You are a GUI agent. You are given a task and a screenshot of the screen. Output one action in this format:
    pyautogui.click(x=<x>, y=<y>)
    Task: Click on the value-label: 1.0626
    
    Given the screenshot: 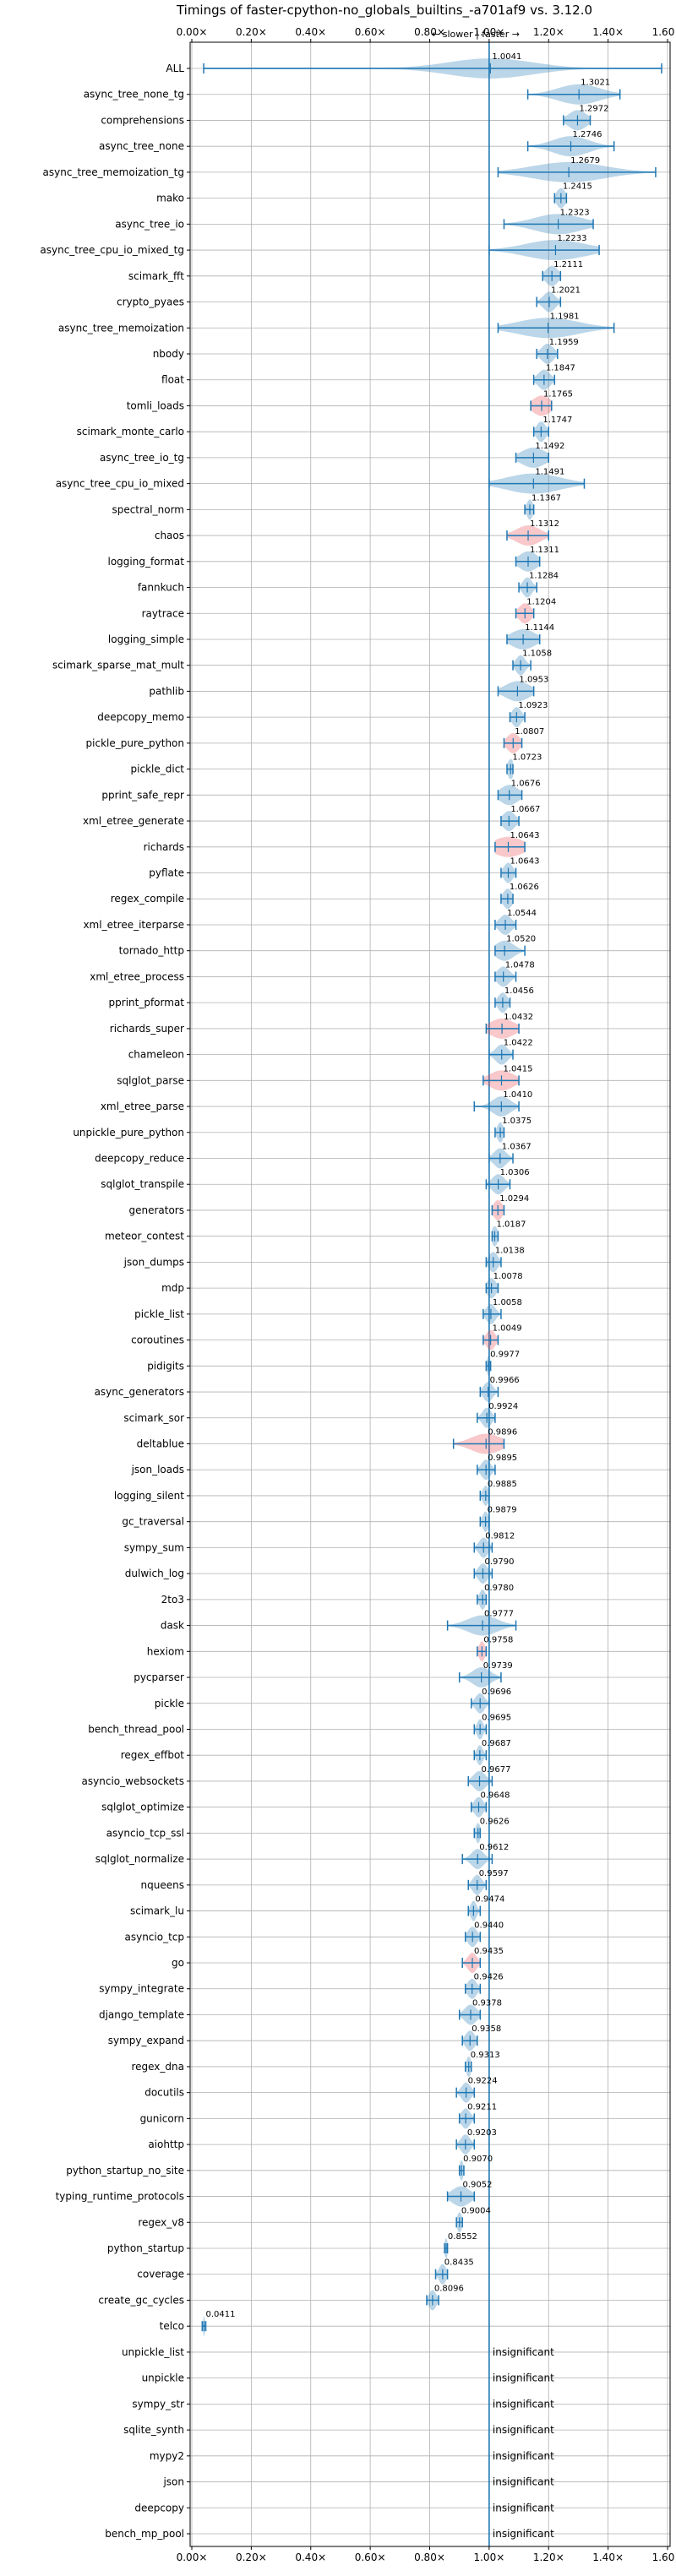 What is the action you would take?
    pyautogui.click(x=524, y=887)
    